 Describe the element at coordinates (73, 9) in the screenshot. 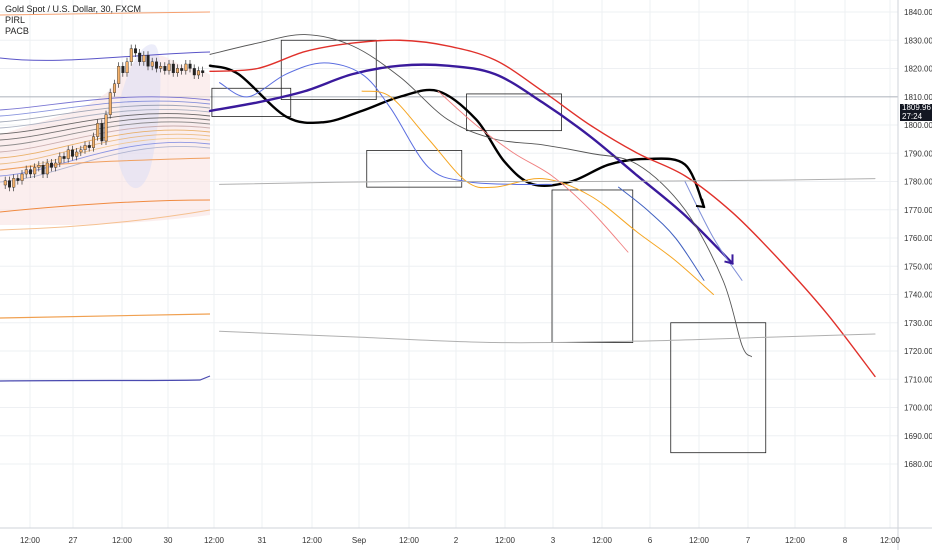

I see `symbol-title: Gold Spot / U.S. Dollar, 30, FXCM` at that location.